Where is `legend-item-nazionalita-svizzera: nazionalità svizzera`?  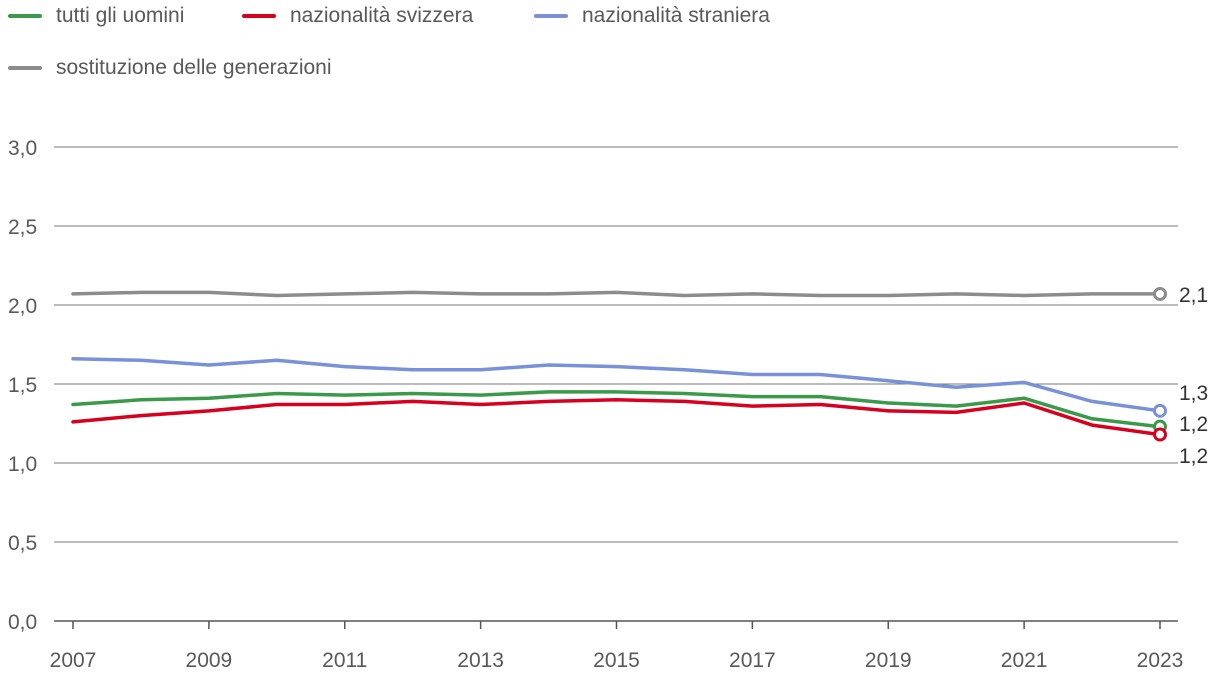
legend-item-nazionalita-svizzera: nazionalità svizzera is located at coordinates (357, 16).